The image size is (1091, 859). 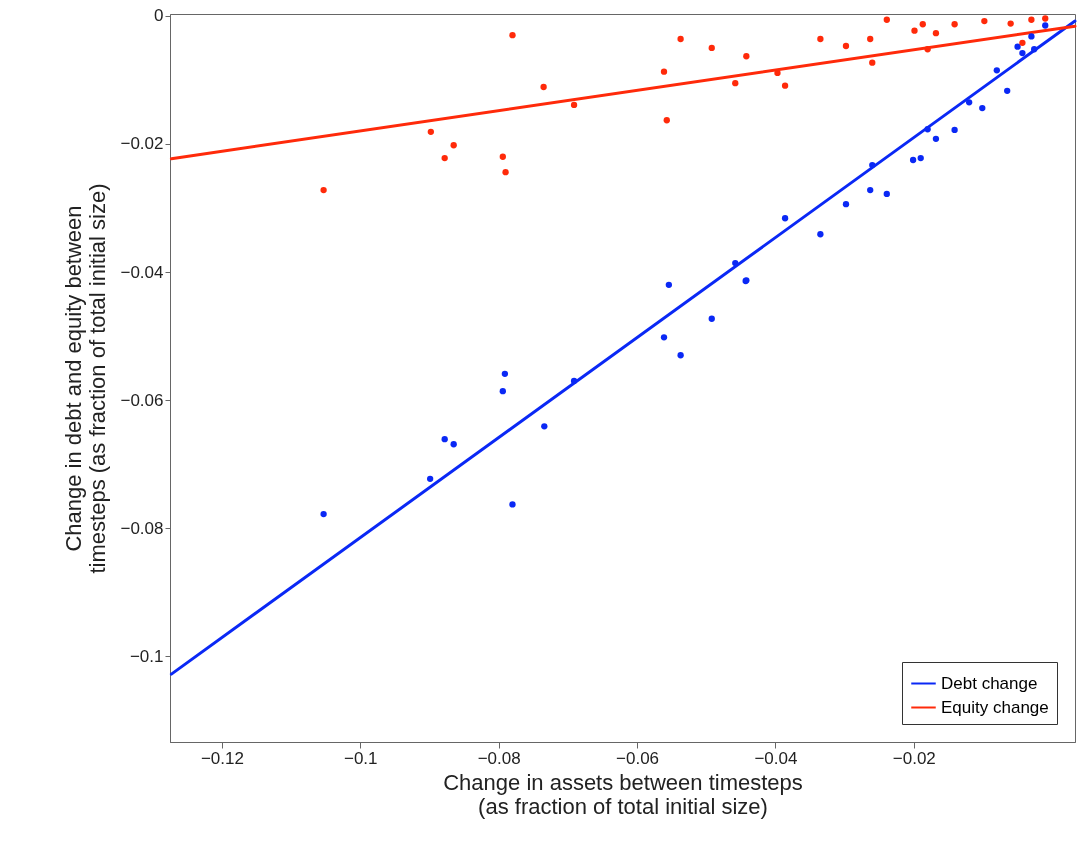 I want to click on x-tick-label: −0.12, so click(x=222, y=758).